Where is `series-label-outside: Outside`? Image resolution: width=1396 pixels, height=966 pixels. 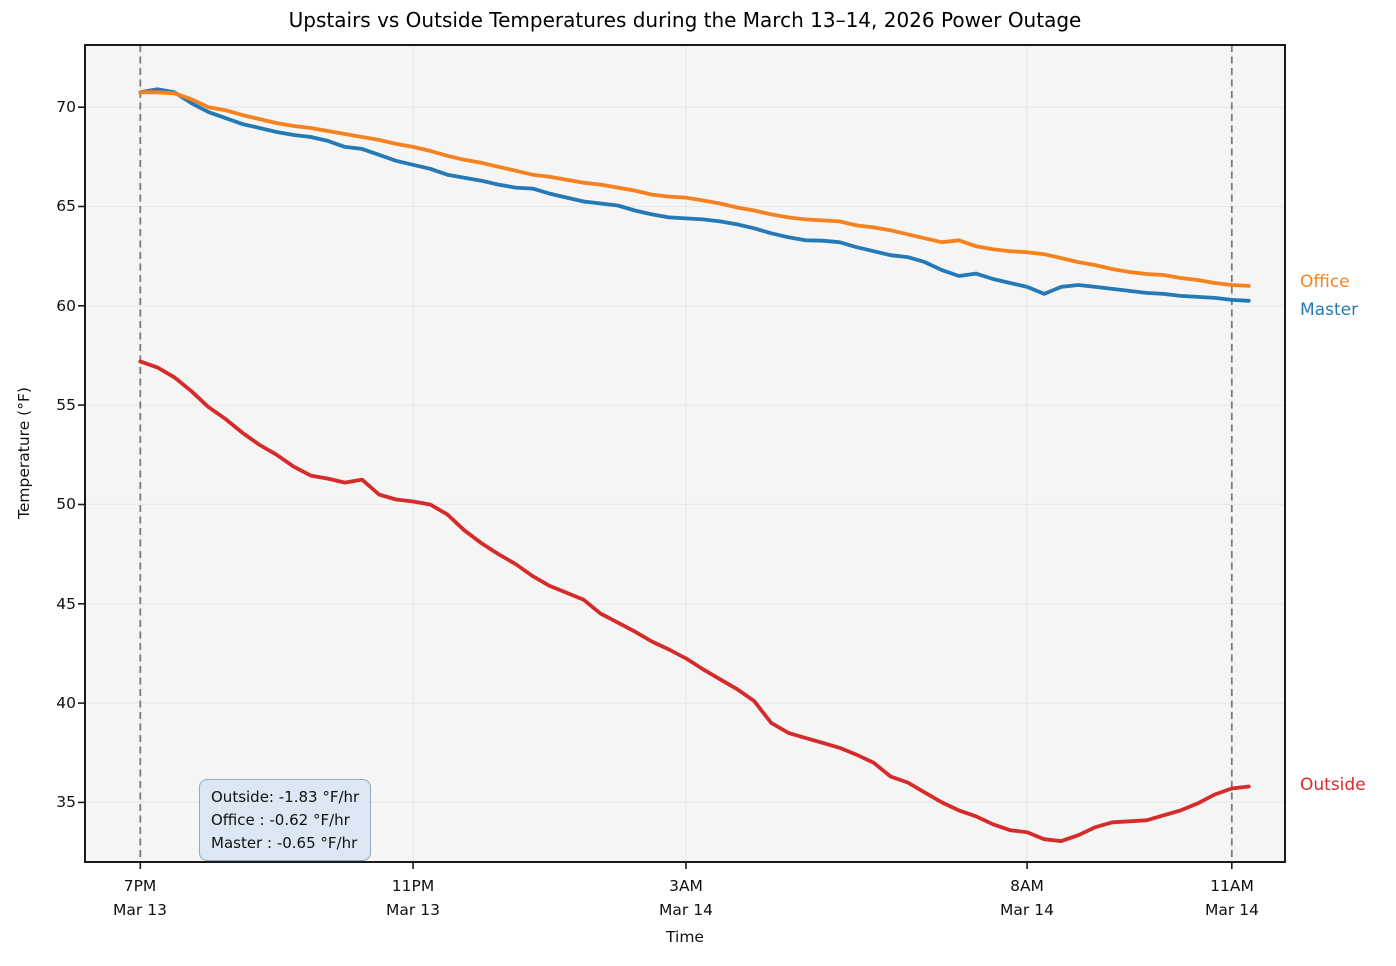 series-label-outside: Outside is located at coordinates (1333, 785).